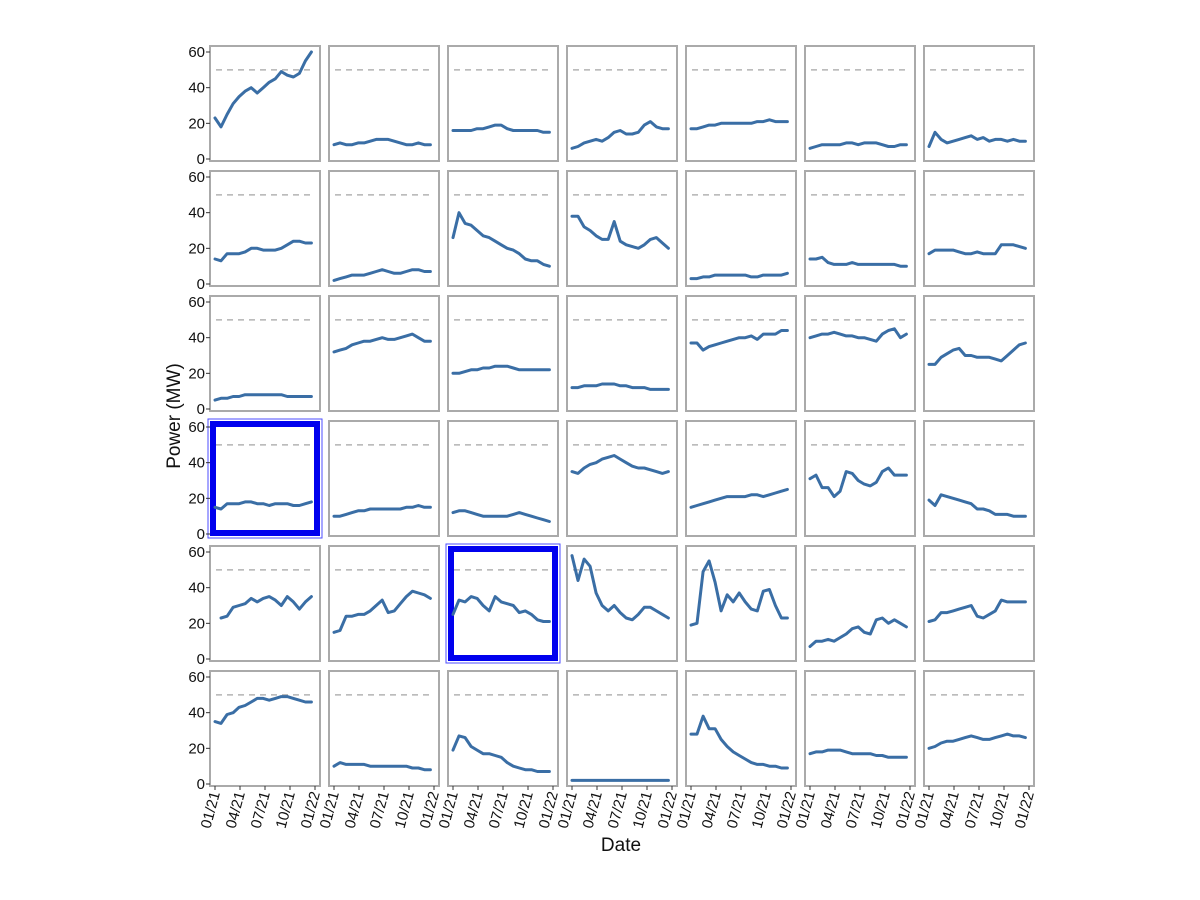  I want to click on panel-r4-c6, so click(979, 603).